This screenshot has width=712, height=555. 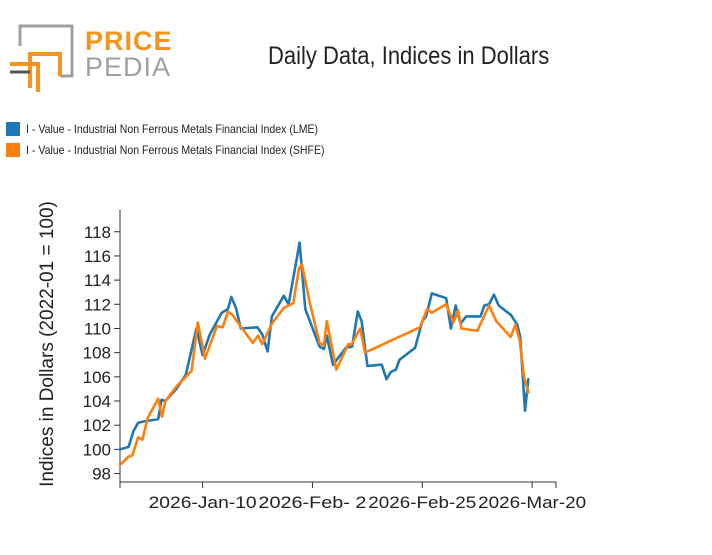 What do you see at coordinates (312, 502) in the screenshot?
I see `x-tick-label: 2026-Feb- 2` at bounding box center [312, 502].